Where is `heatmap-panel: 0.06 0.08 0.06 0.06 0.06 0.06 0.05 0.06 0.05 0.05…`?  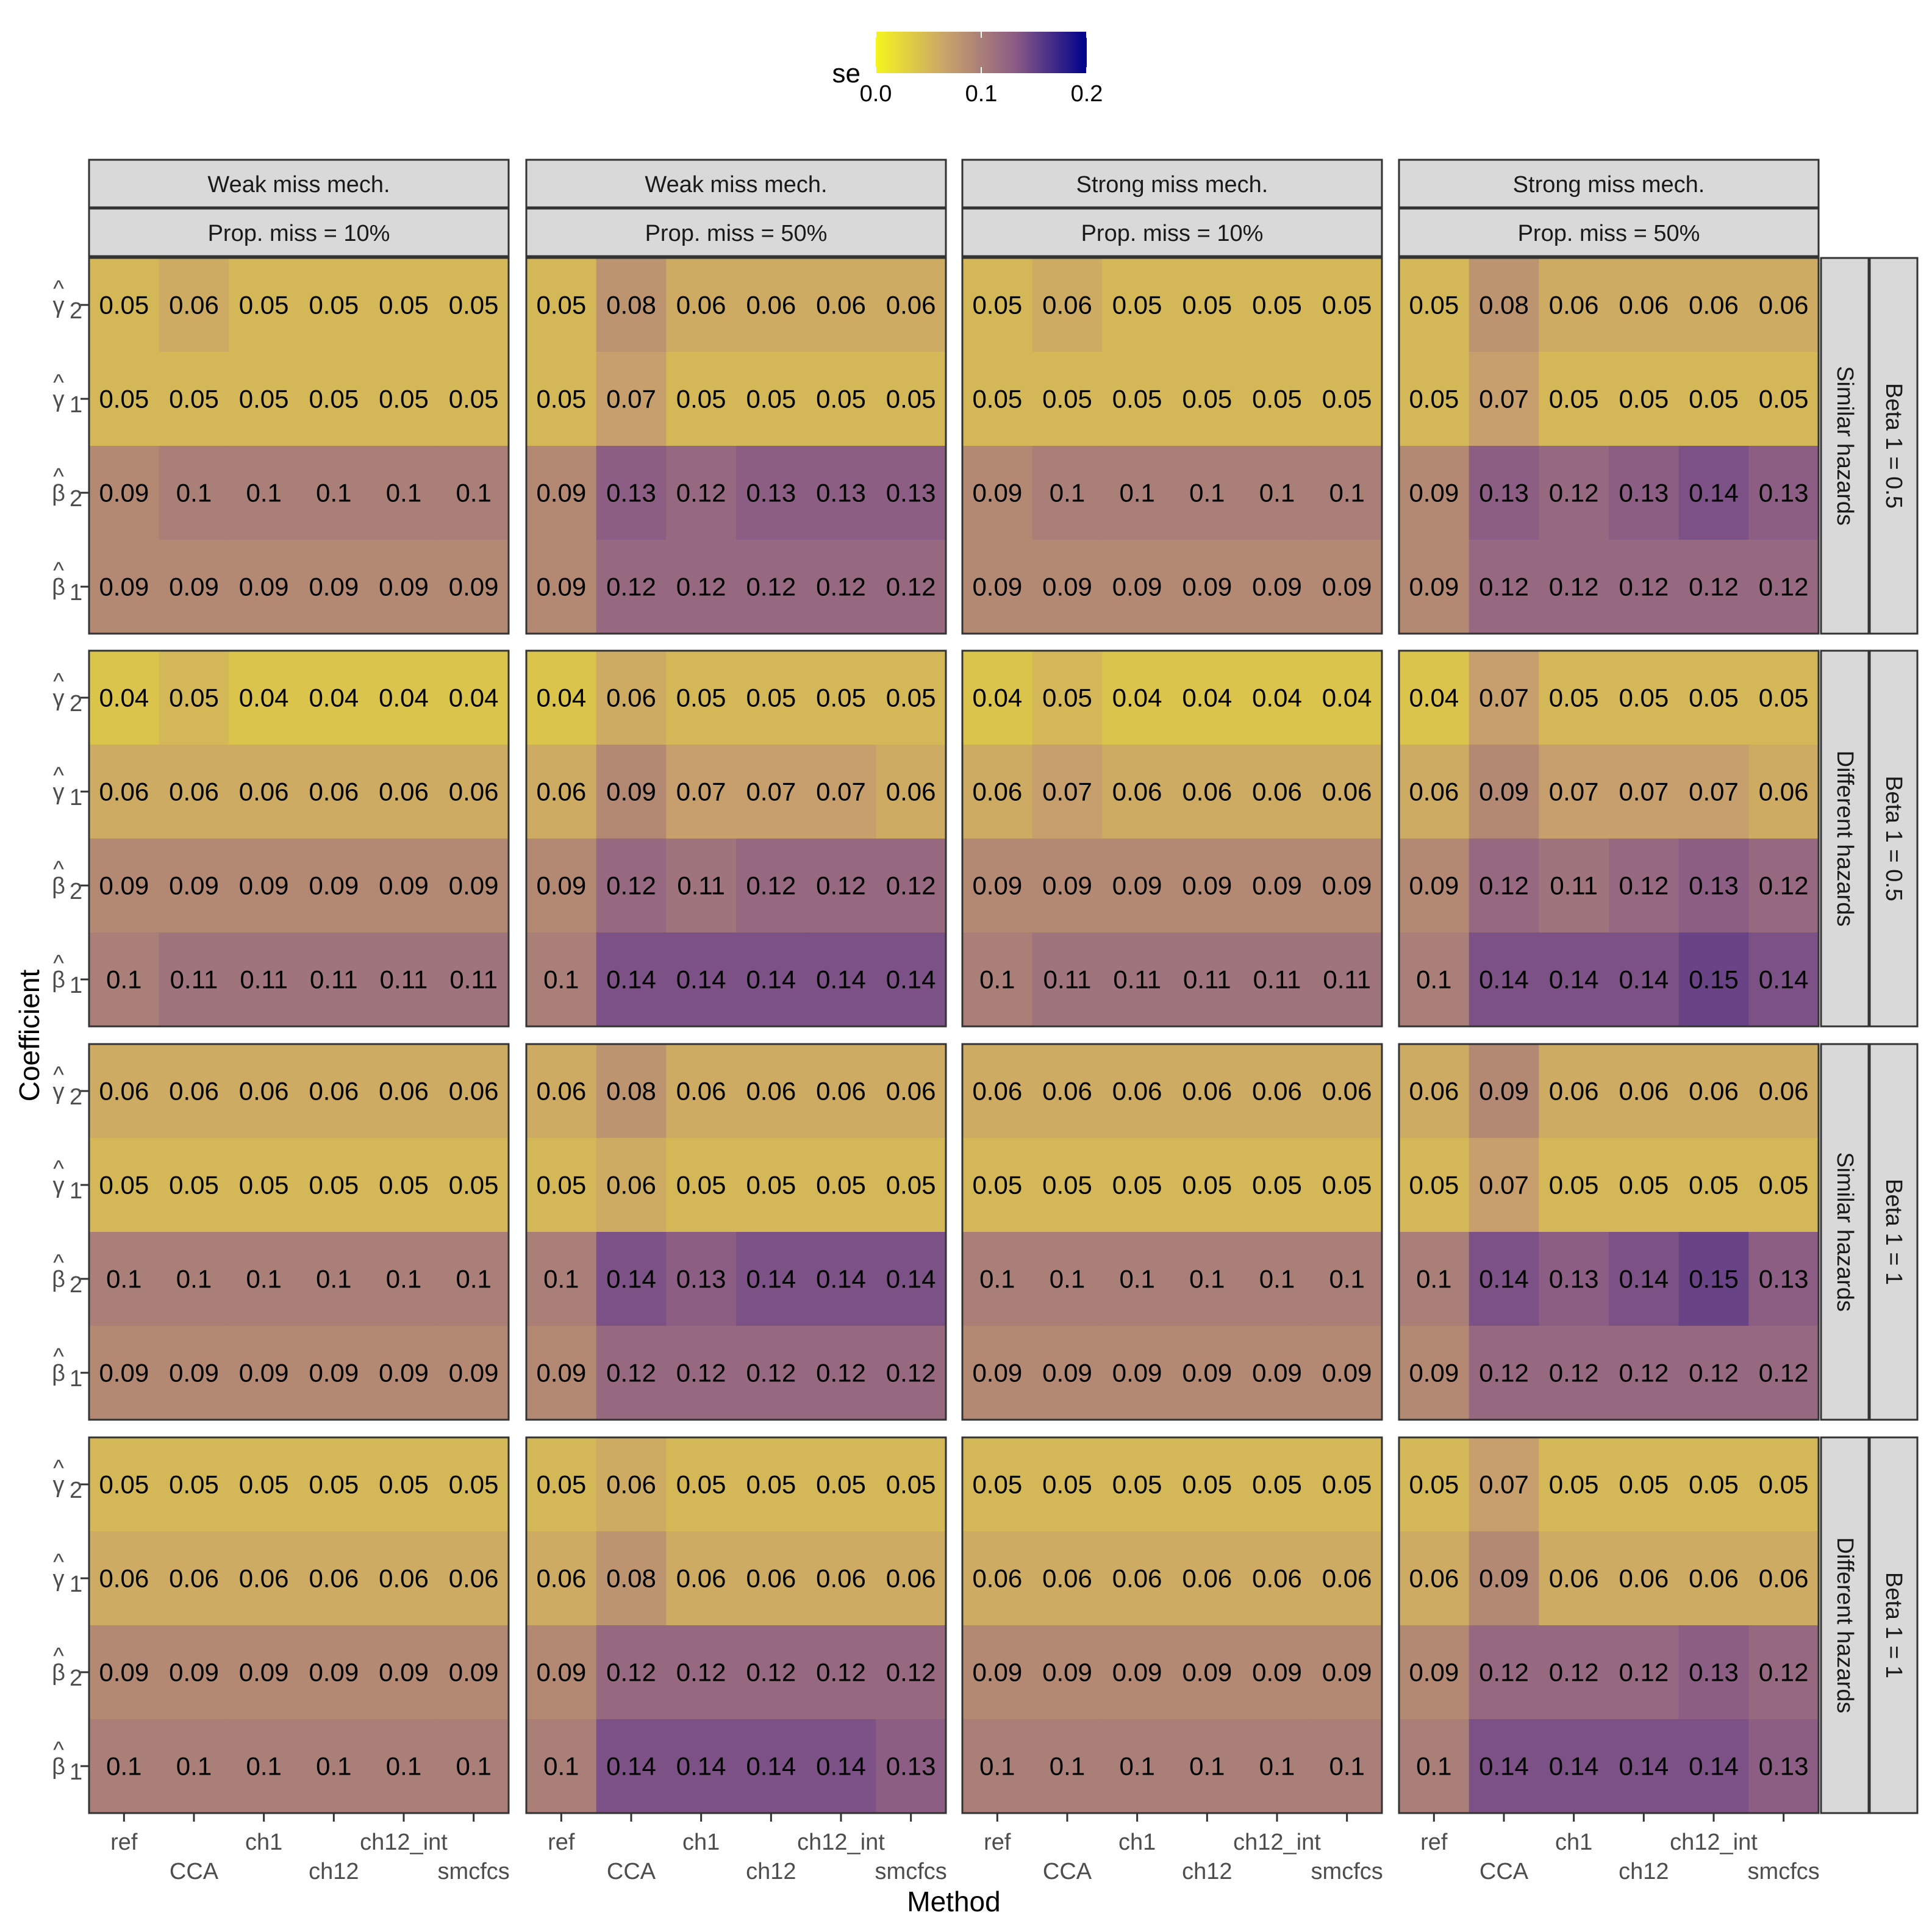 heatmap-panel: 0.06 0.08 0.06 0.06 0.06 0.06 0.05 0.06 0.05 0.05… is located at coordinates (736, 1232).